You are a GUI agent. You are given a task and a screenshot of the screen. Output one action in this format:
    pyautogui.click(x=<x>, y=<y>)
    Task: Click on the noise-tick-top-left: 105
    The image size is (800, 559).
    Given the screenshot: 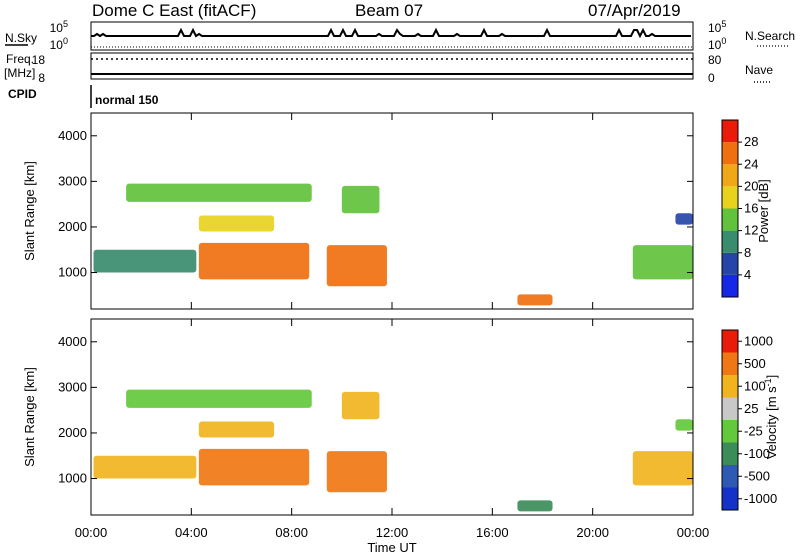 What is the action you would take?
    pyautogui.click(x=59, y=27)
    